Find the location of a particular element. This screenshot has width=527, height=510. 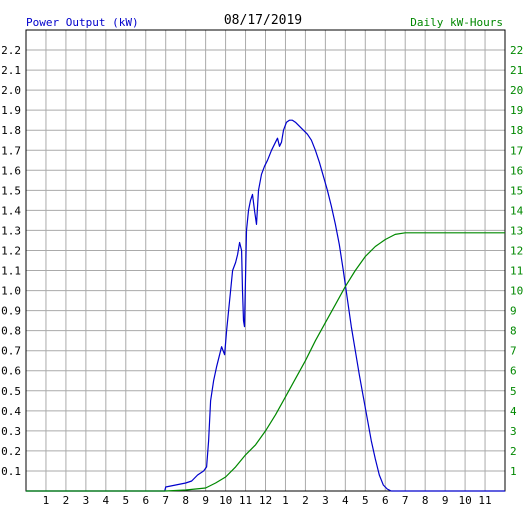

y-left-tick-label: 0.7 is located at coordinates (11, 351).